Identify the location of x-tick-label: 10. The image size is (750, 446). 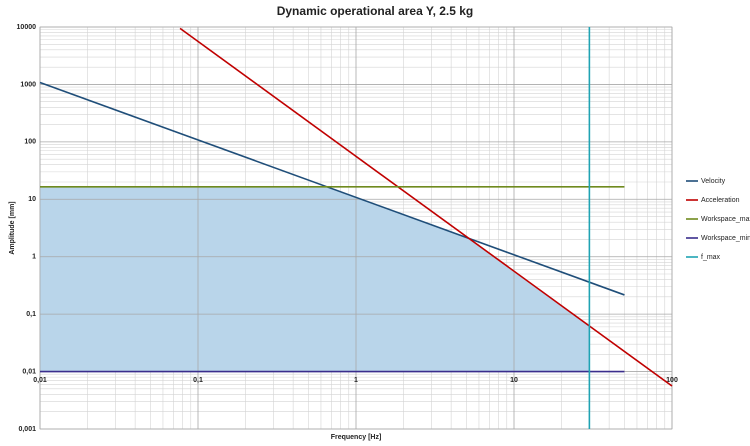
(514, 380).